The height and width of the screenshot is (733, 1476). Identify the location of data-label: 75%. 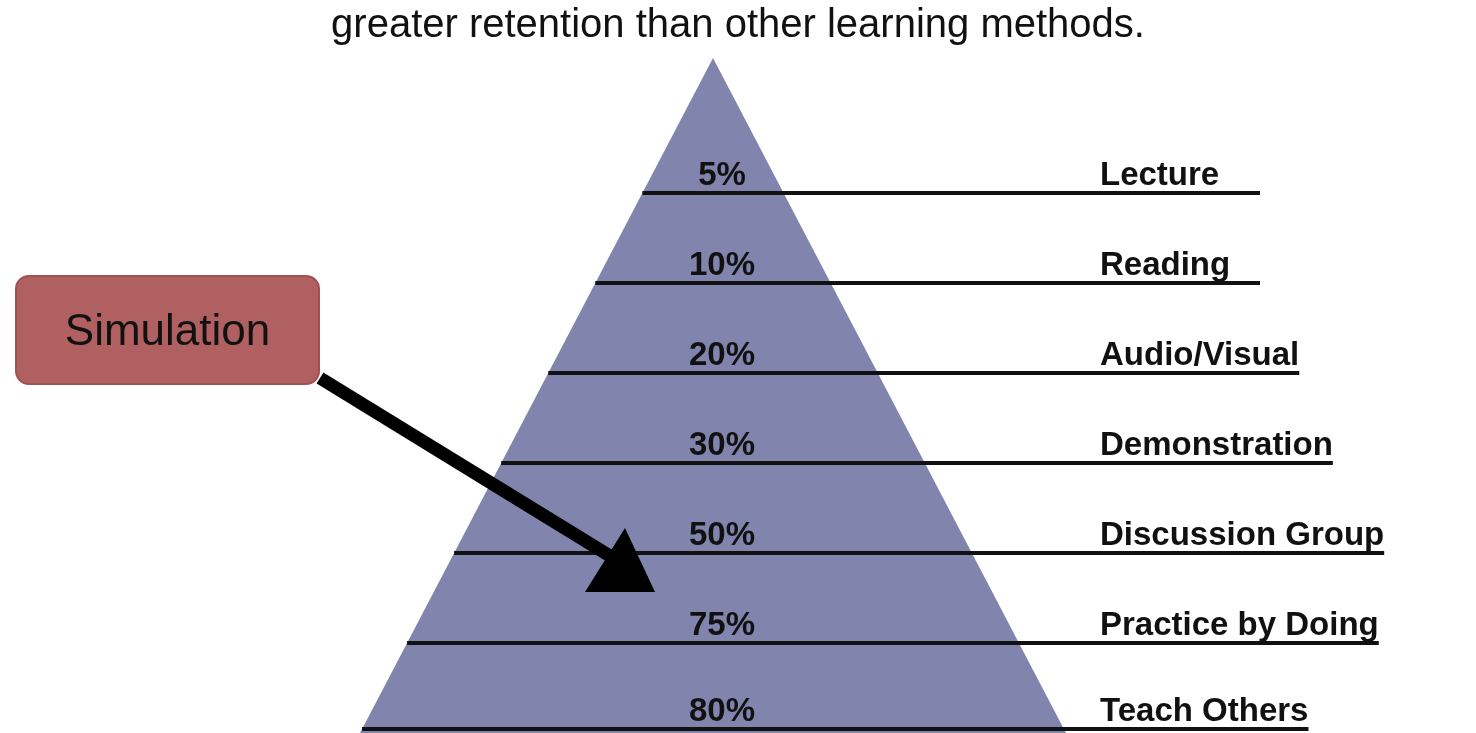
(722, 623).